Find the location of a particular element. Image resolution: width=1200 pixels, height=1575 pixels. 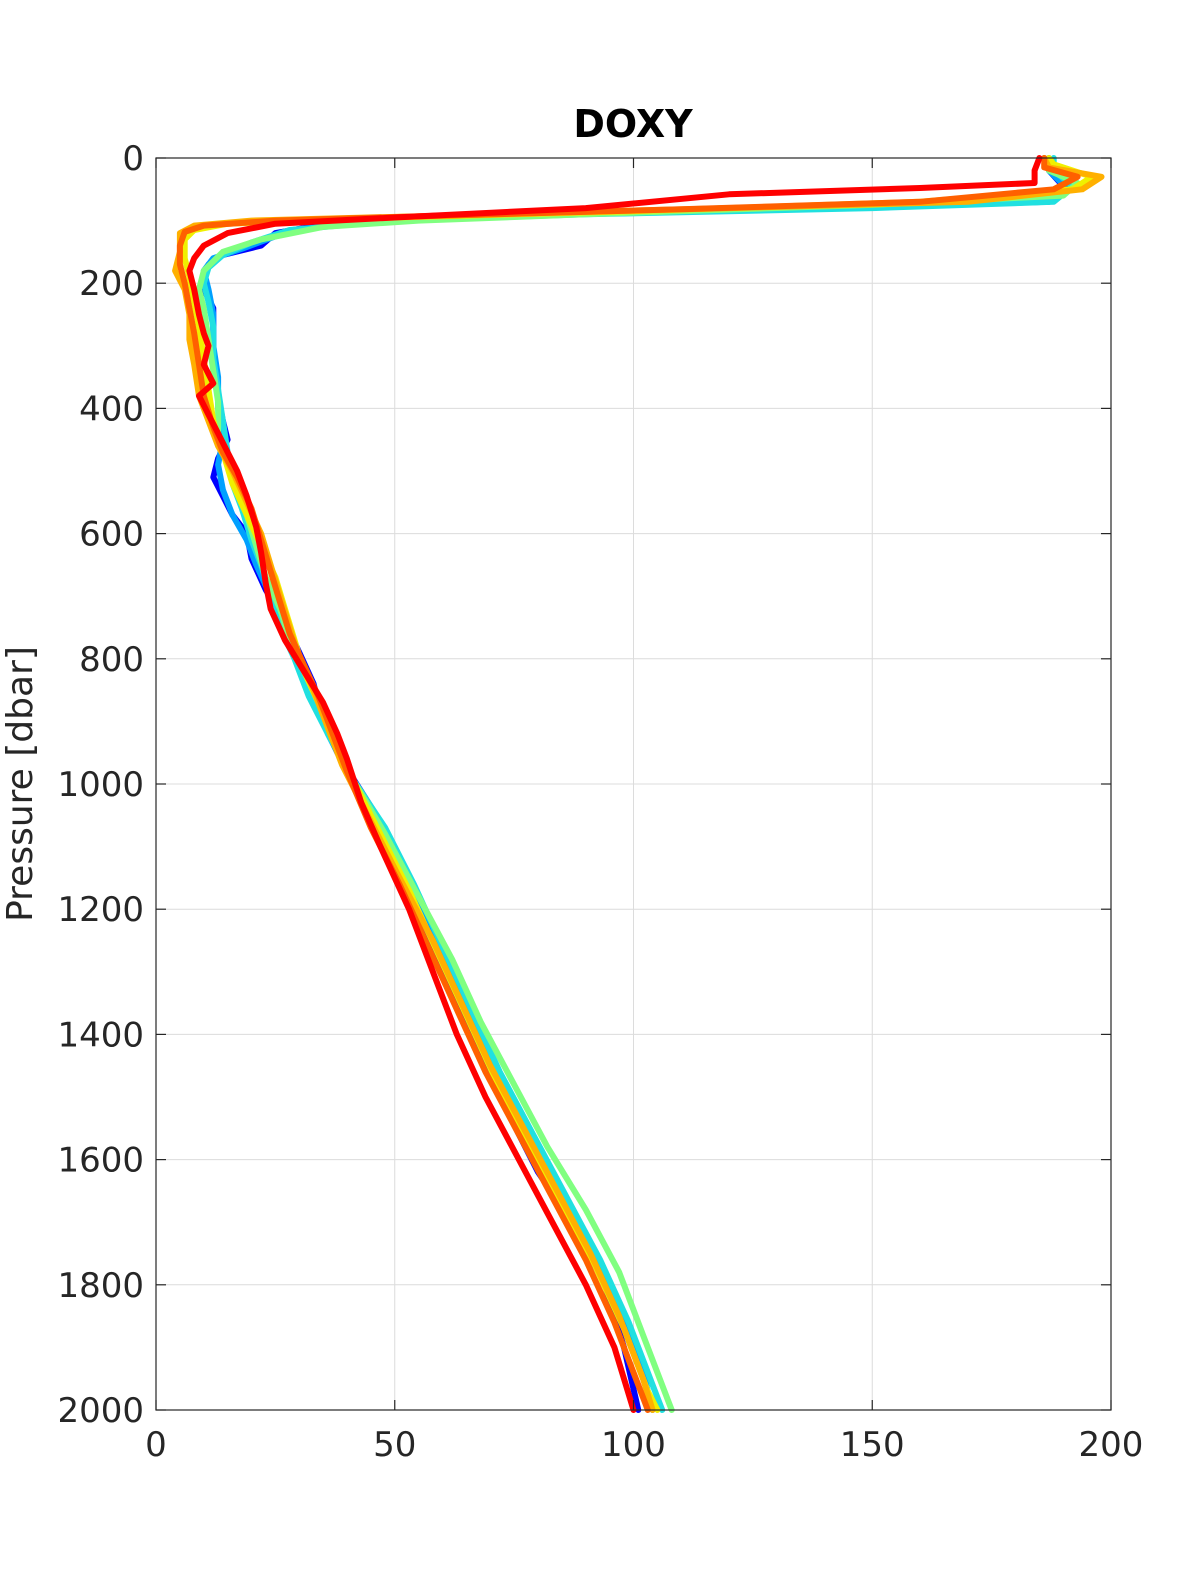

y-tick-label: 400 is located at coordinates (111, 409).